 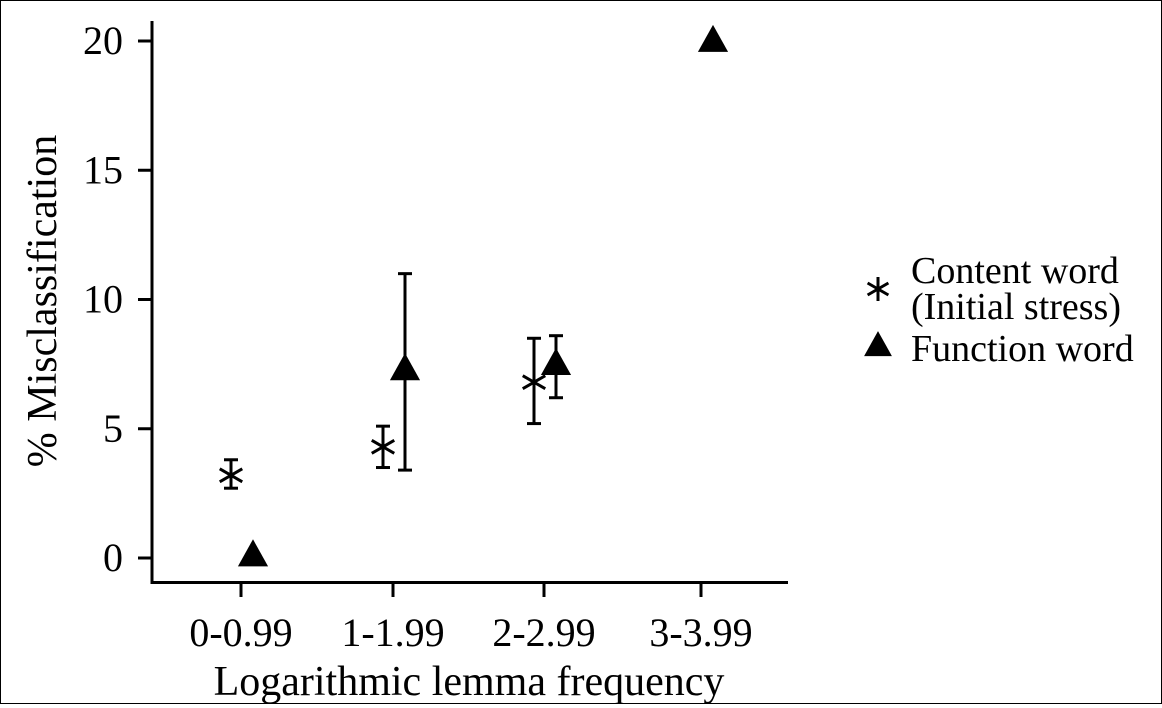 What do you see at coordinates (392, 632) in the screenshot?
I see `x-tick-label: 1-1.99` at bounding box center [392, 632].